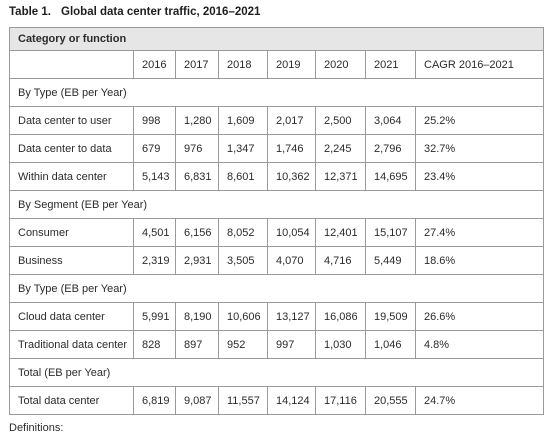  What do you see at coordinates (197, 176) in the screenshot?
I see `value-cell: 6,831` at bounding box center [197, 176].